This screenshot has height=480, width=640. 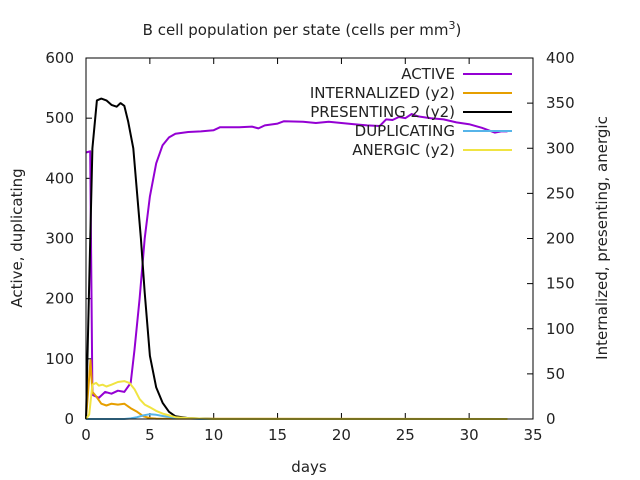 I want to click on y2-axis-label: Internalized, presenting, anergic, so click(x=602, y=238).